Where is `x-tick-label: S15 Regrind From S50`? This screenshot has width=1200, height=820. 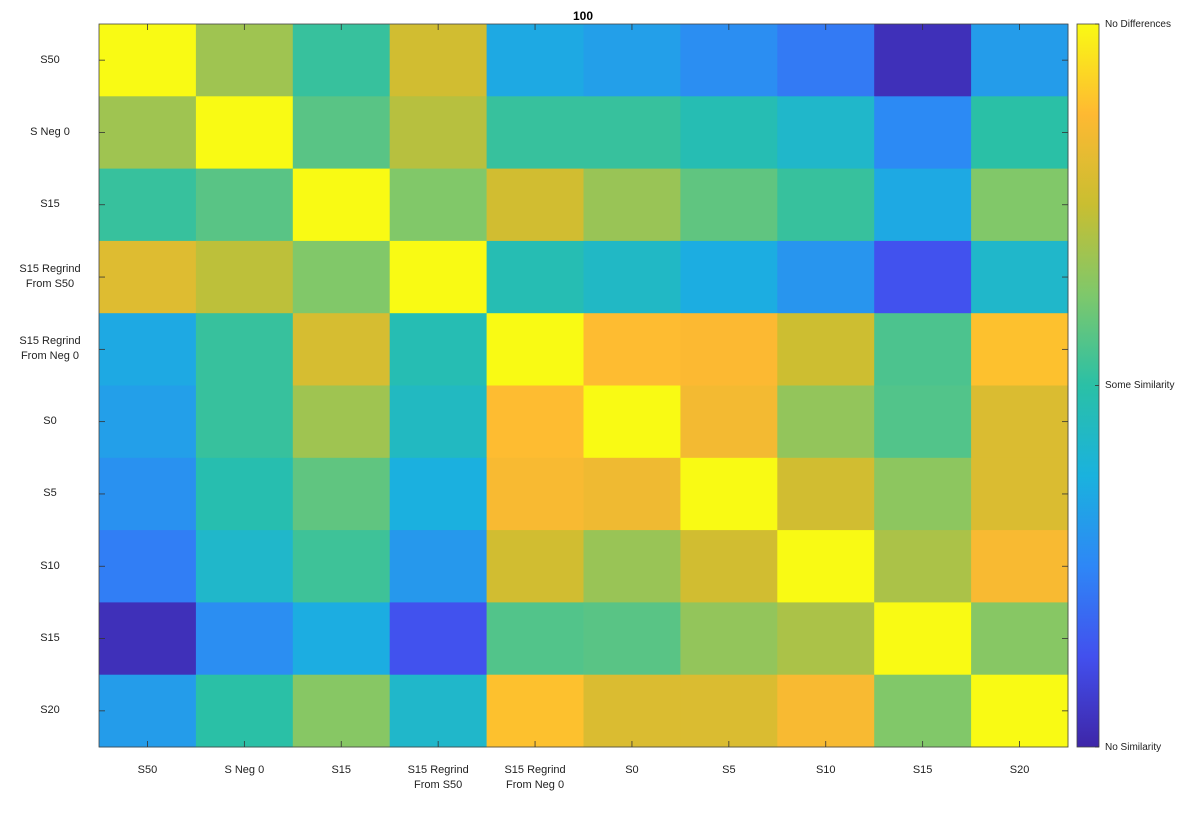 x-tick-label: S15 Regrind From S50 is located at coordinates (438, 777).